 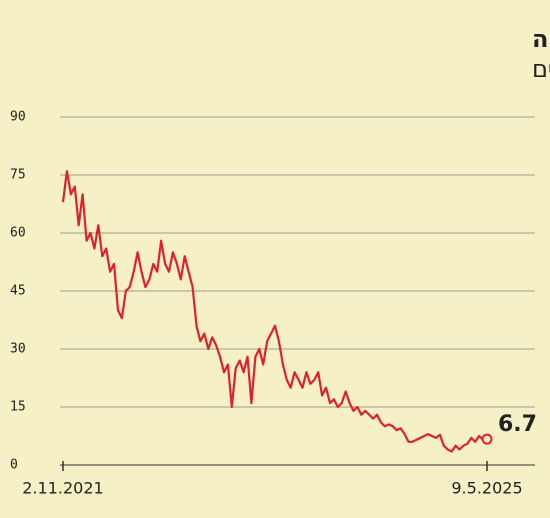 What do you see at coordinates (62, 488) in the screenshot?
I see `x-tick-label: 2.11.2021` at bounding box center [62, 488].